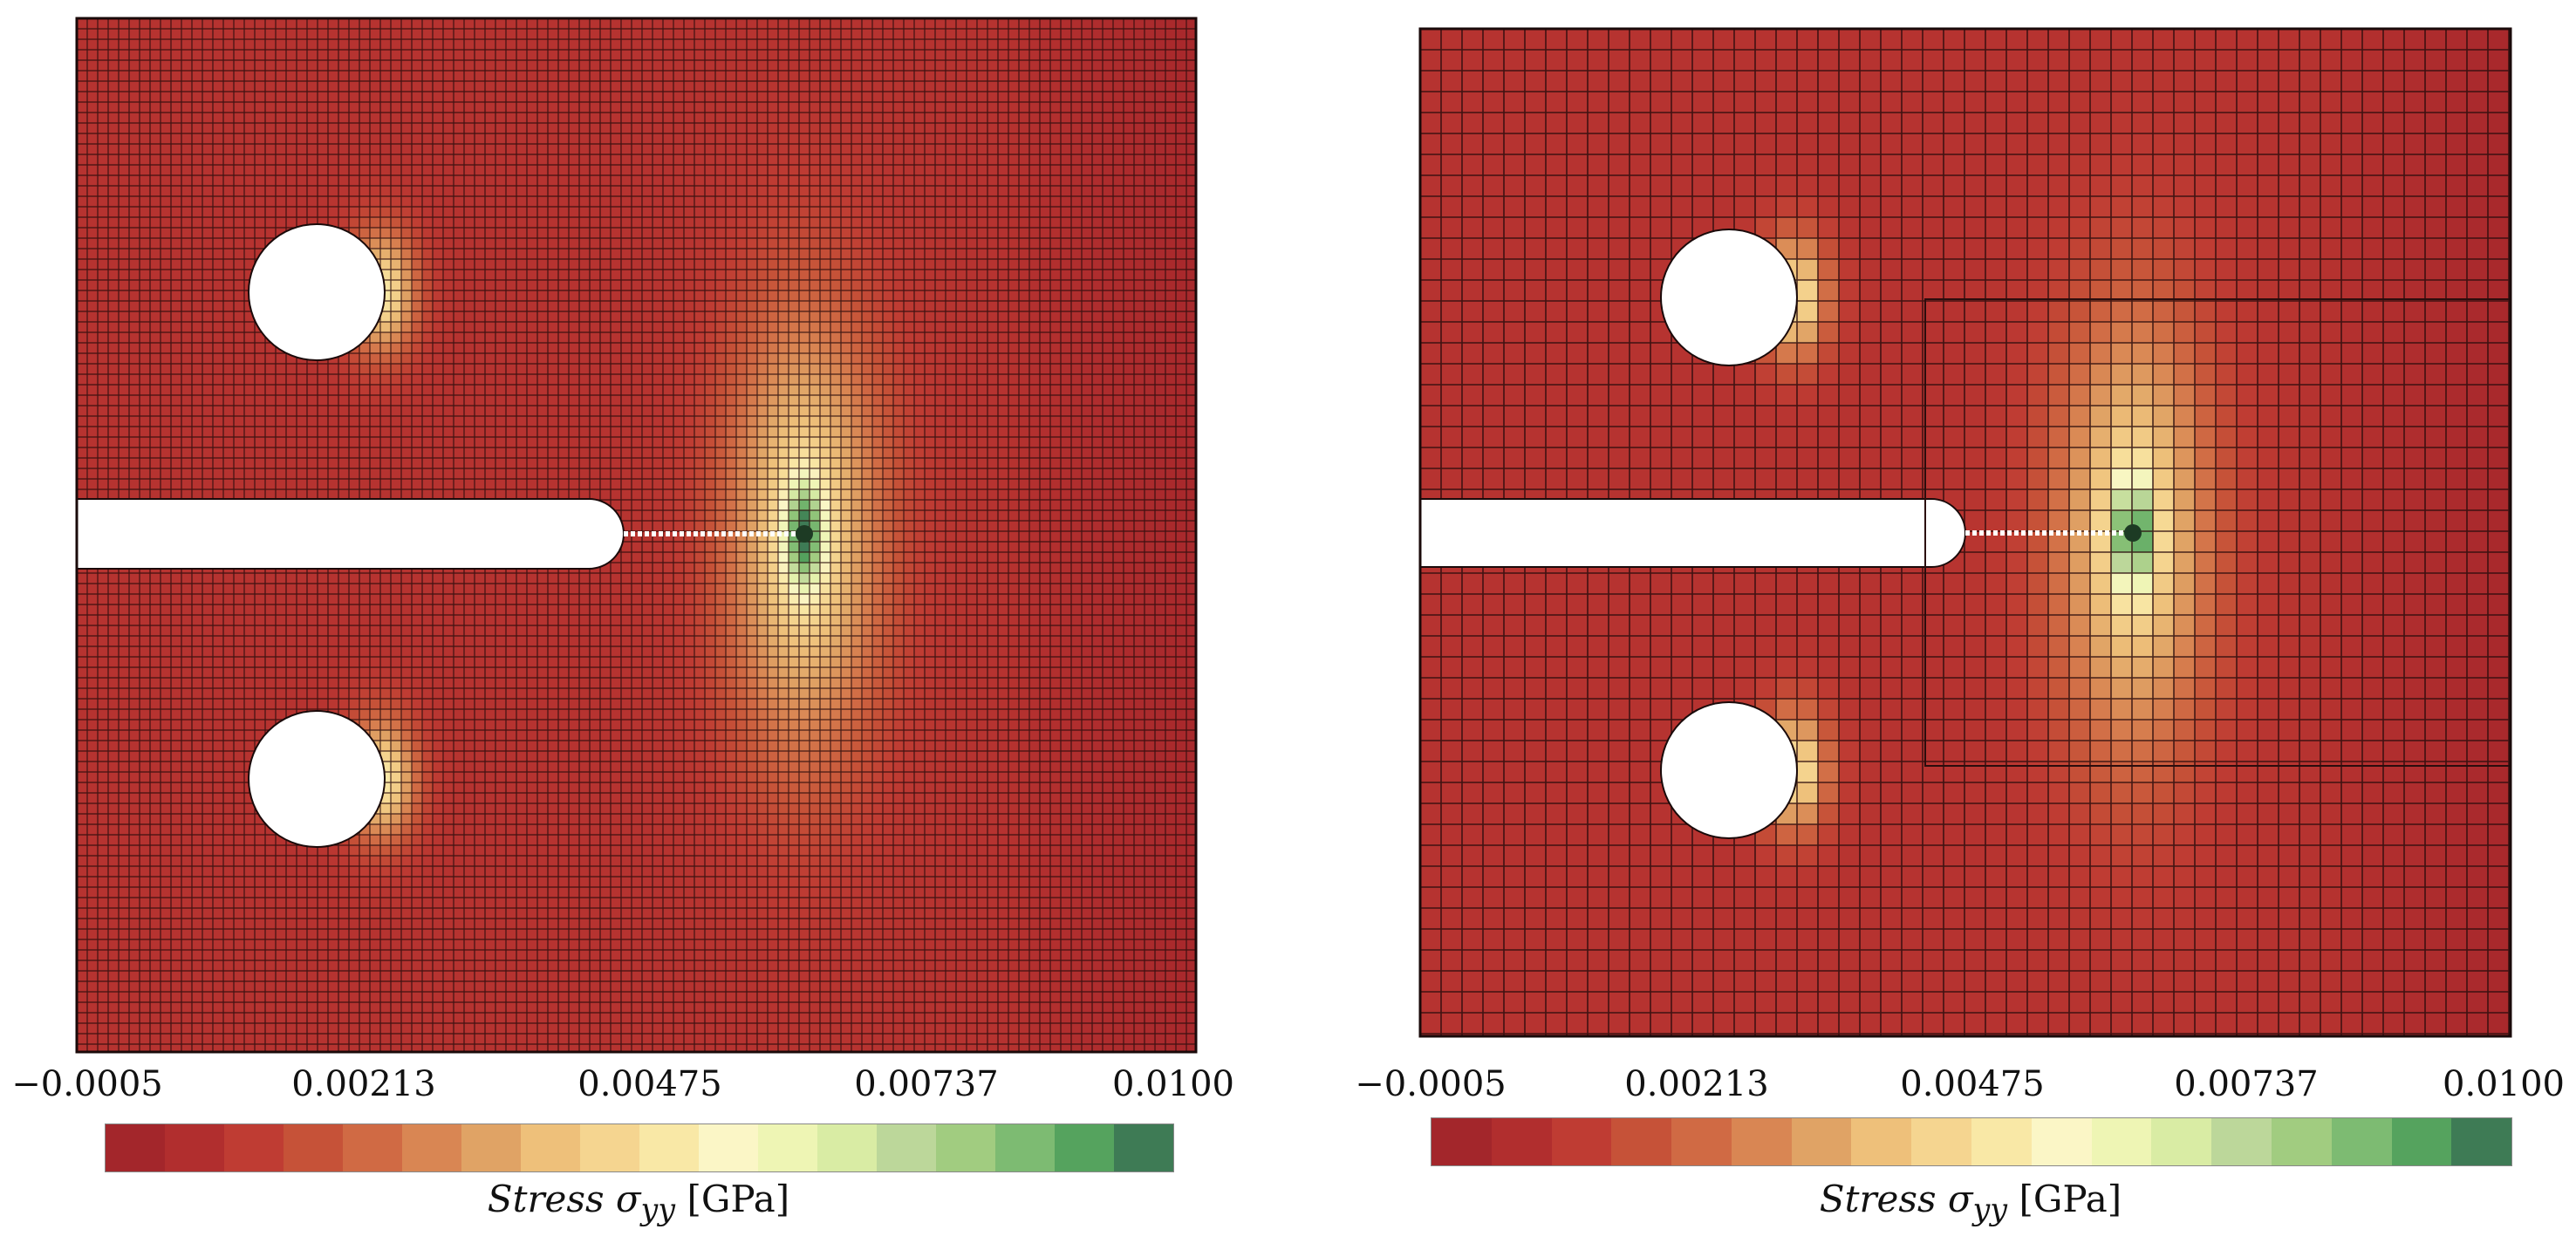 This screenshot has width=2576, height=1243. I want to click on refined-region, so click(2217, 532).